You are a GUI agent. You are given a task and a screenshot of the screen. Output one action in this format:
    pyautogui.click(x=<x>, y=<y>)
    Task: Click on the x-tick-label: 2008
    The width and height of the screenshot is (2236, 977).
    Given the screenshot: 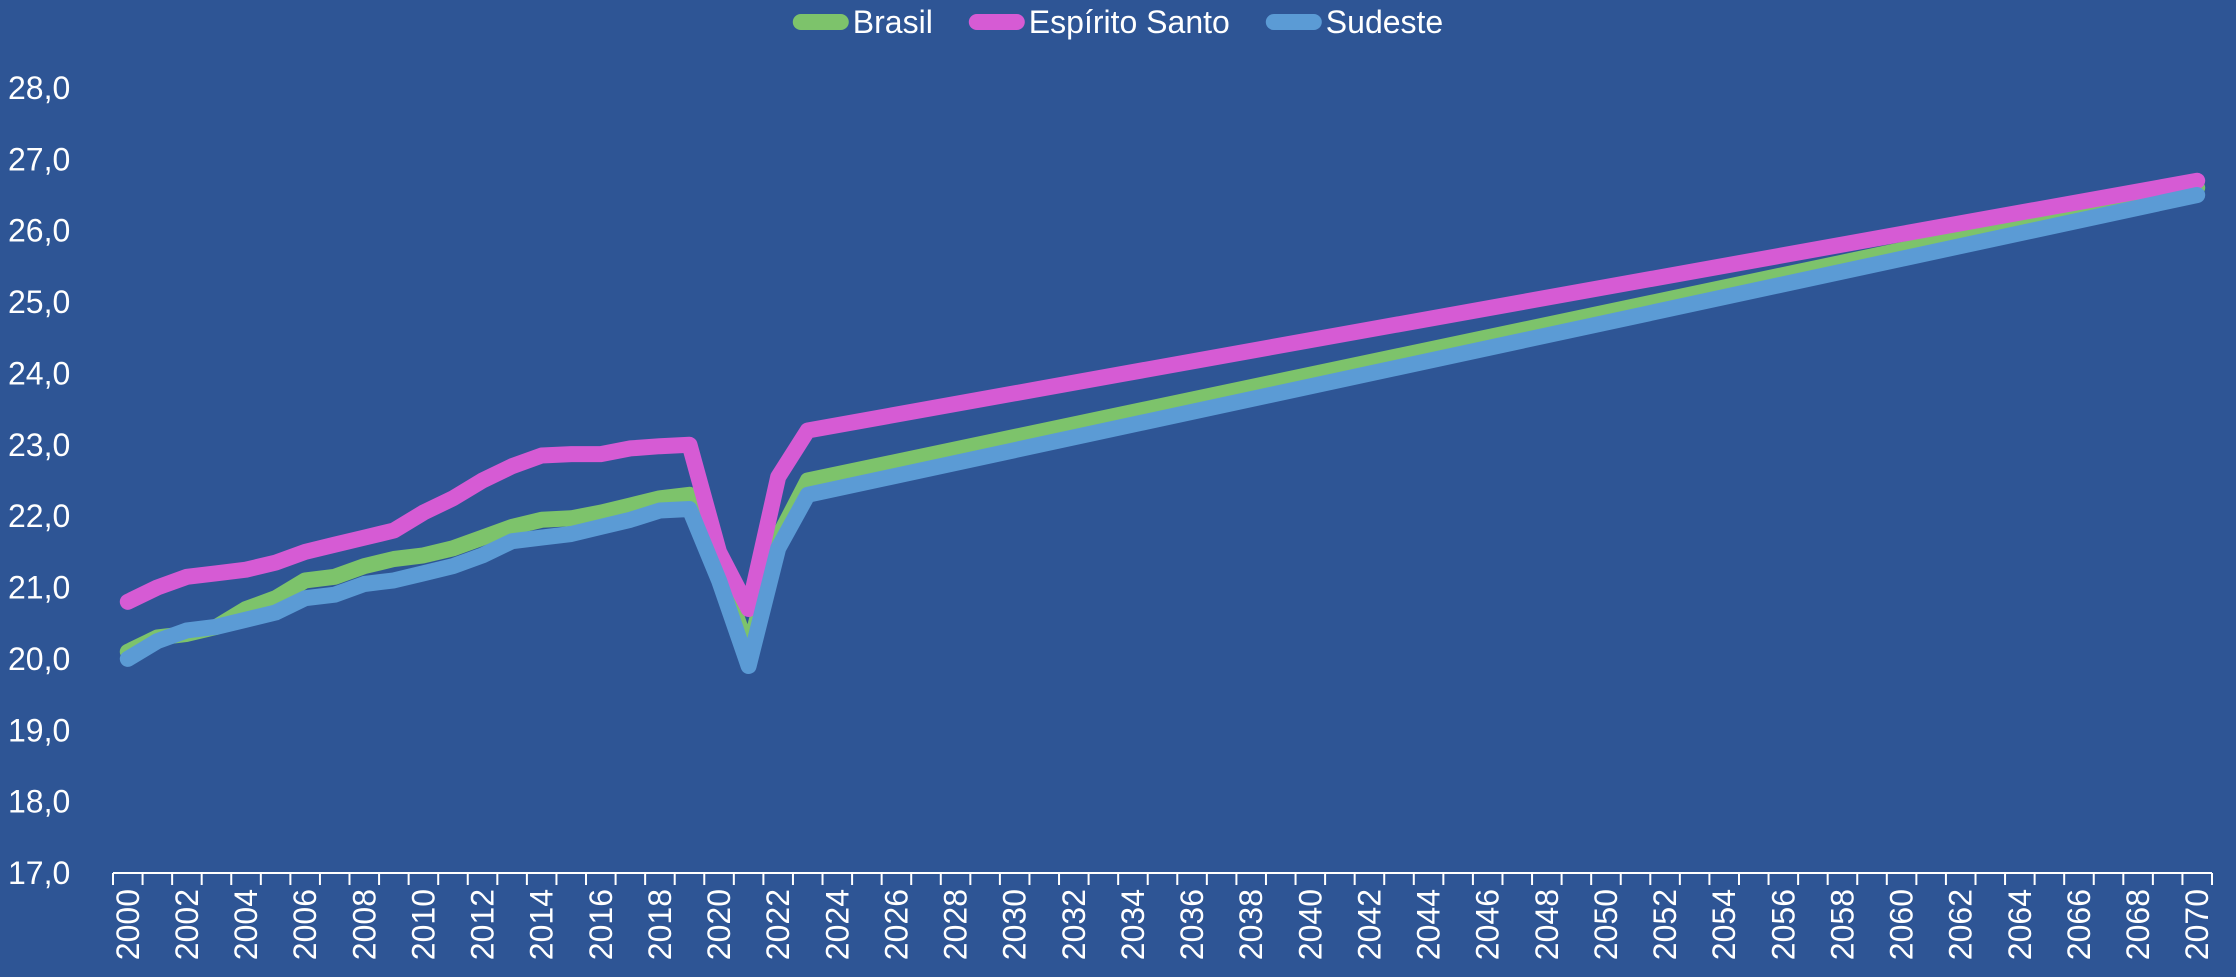 What is the action you would take?
    pyautogui.click(x=364, y=924)
    